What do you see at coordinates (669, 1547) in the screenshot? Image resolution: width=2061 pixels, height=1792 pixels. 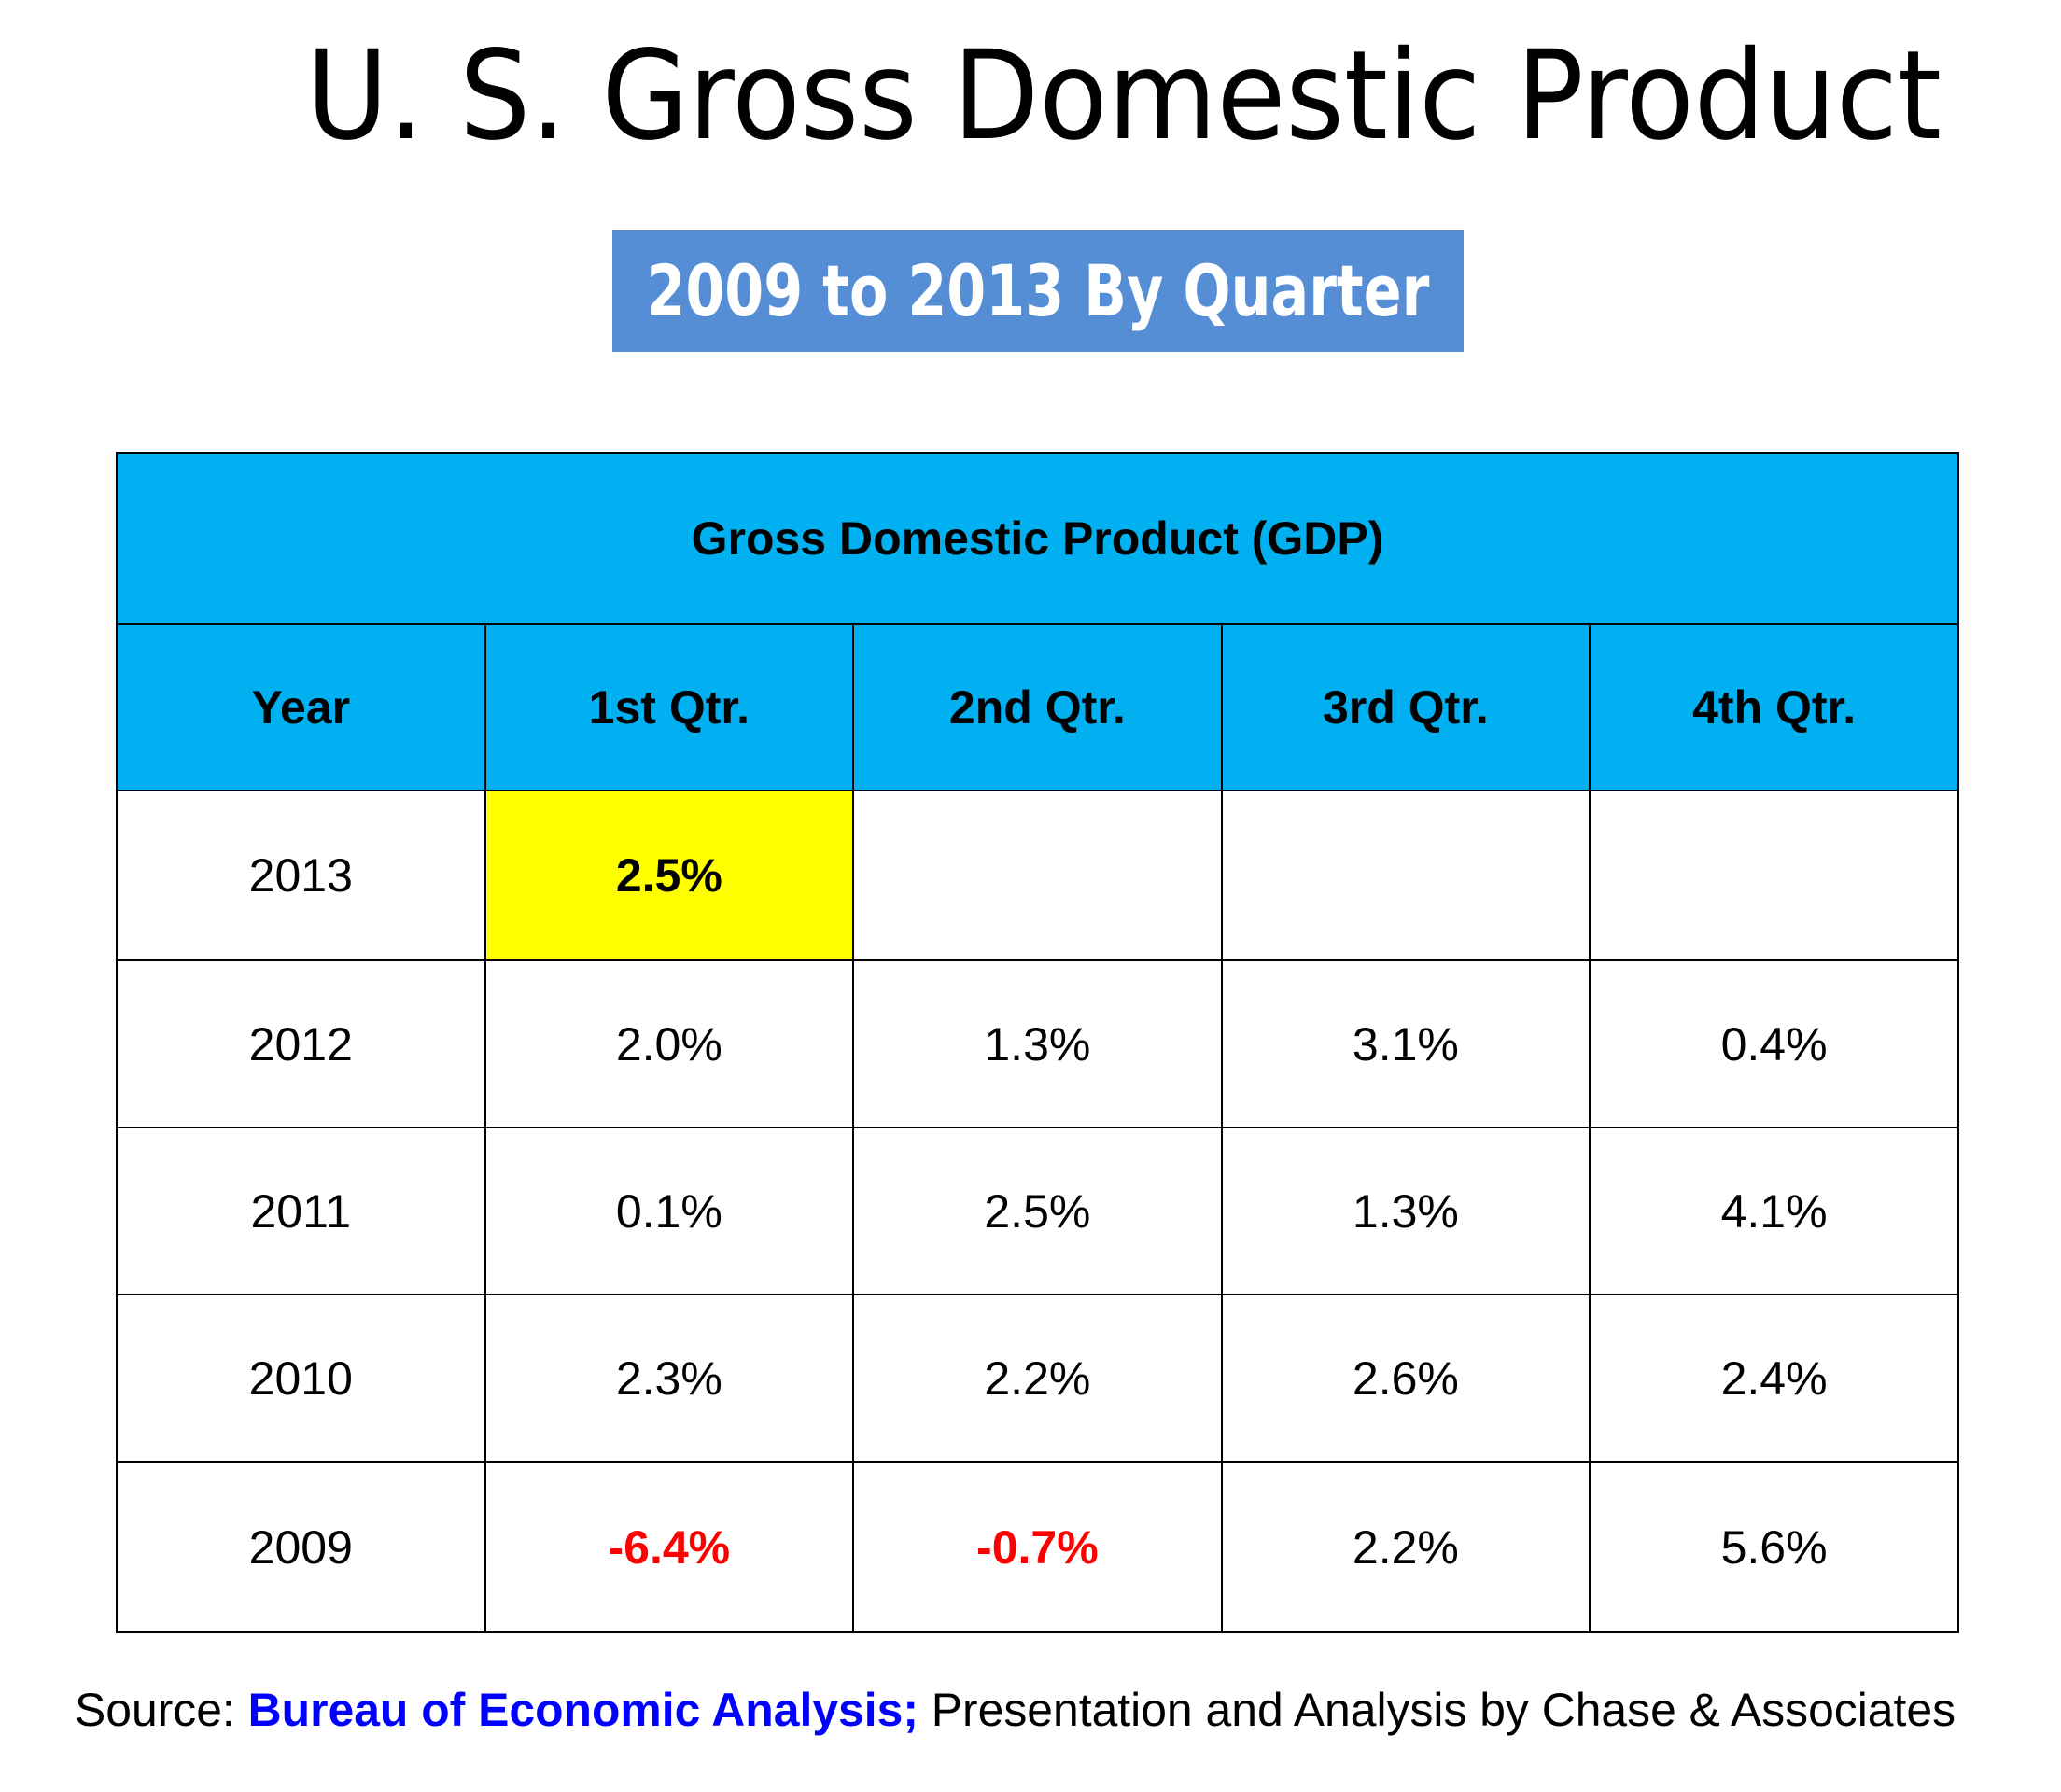 I see `negative-value-cell: -6.4%` at bounding box center [669, 1547].